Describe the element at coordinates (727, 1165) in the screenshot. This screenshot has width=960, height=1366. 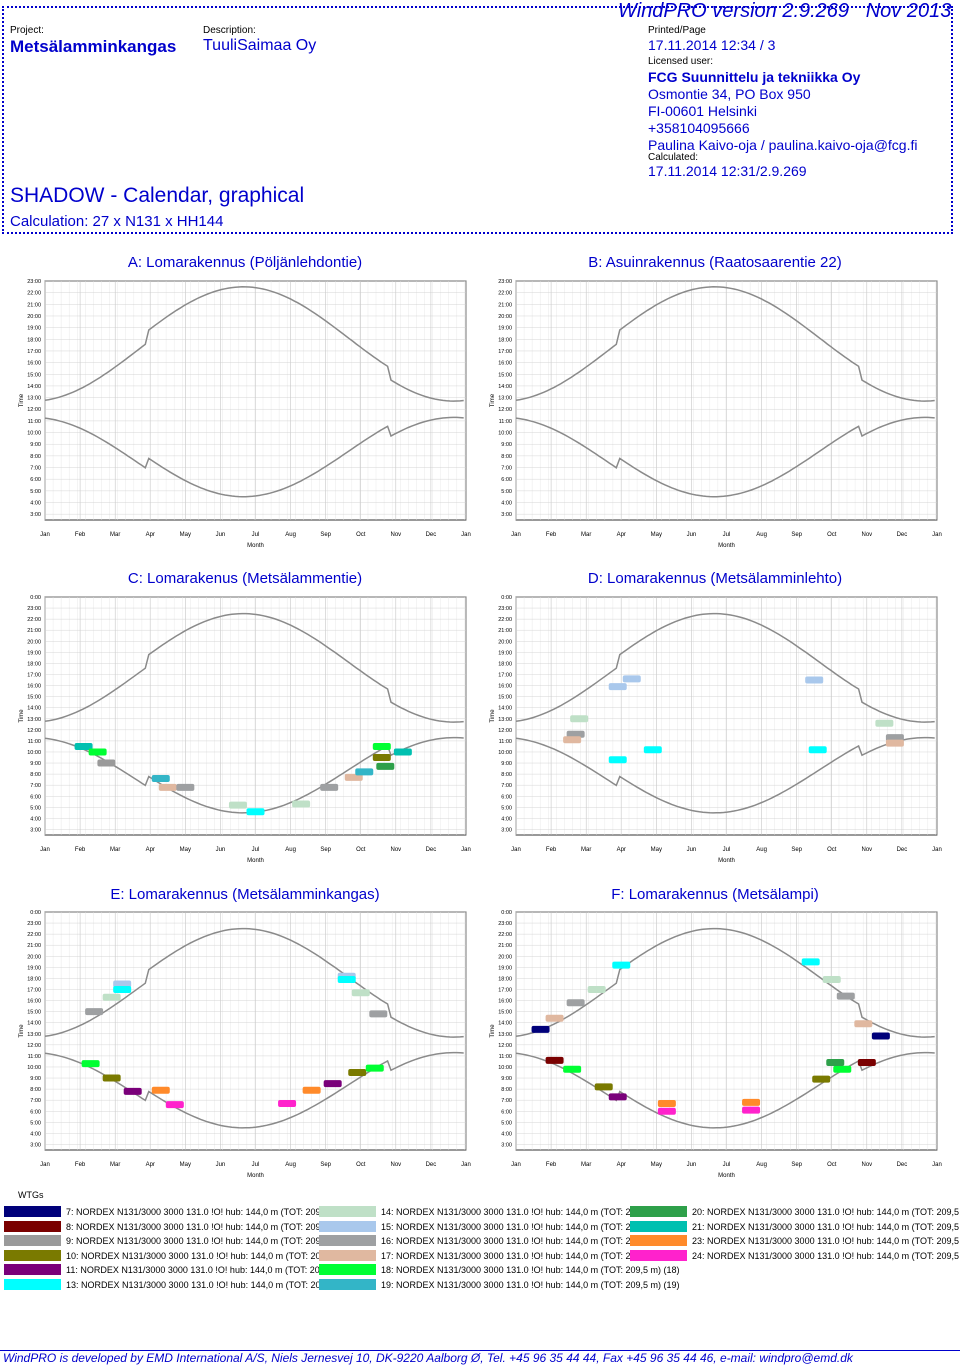
I see `x-tick-label: Jul` at that location.